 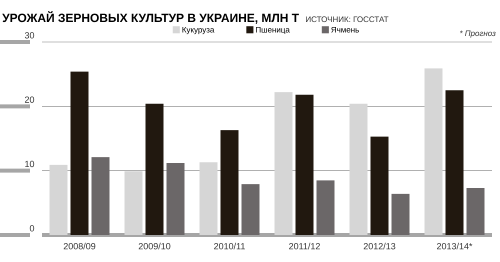 I want to click on x-tick-label: 2010/11, so click(x=229, y=246).